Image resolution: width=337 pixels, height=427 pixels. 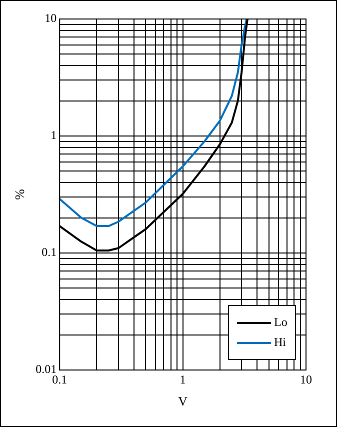 What do you see at coordinates (183, 401) in the screenshot?
I see `x-axis-title: V` at bounding box center [183, 401].